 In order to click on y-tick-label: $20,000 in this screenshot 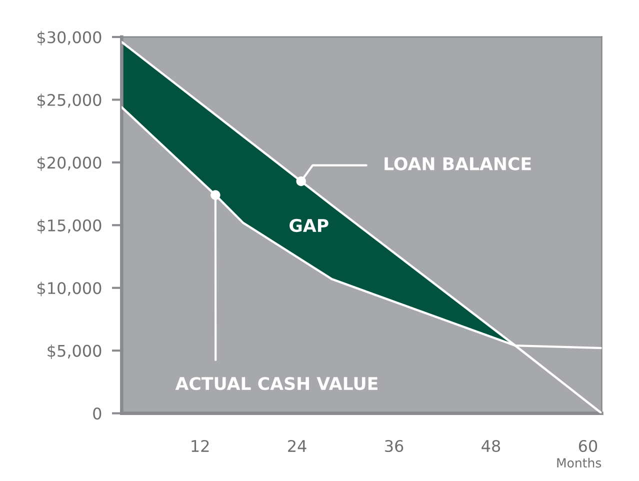, I will do `click(70, 163)`.